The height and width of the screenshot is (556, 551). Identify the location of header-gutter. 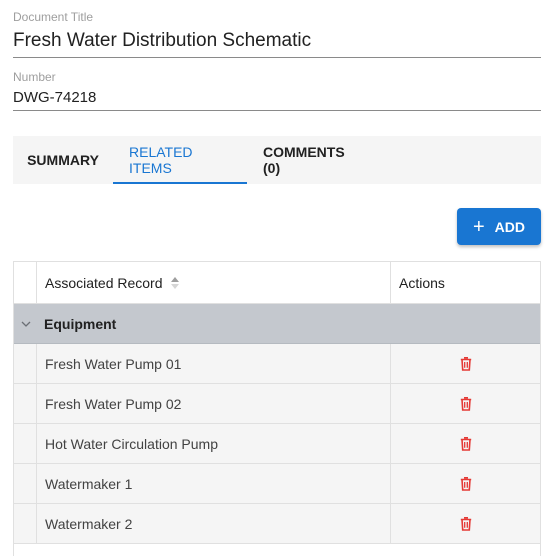
(25, 282).